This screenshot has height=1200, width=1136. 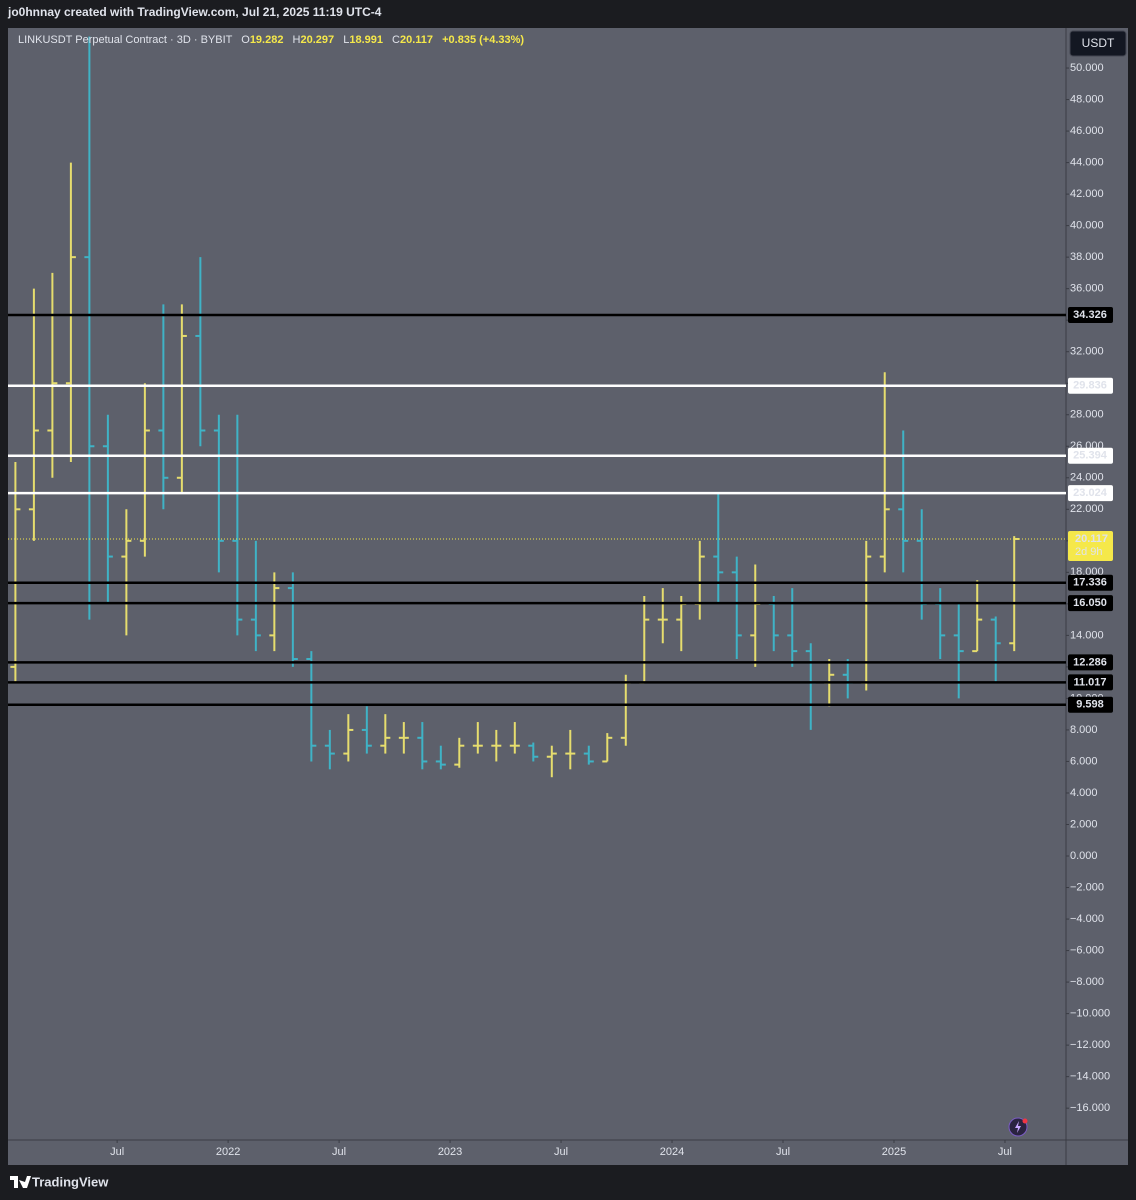 I want to click on level-label: 11.017, so click(x=1089, y=682).